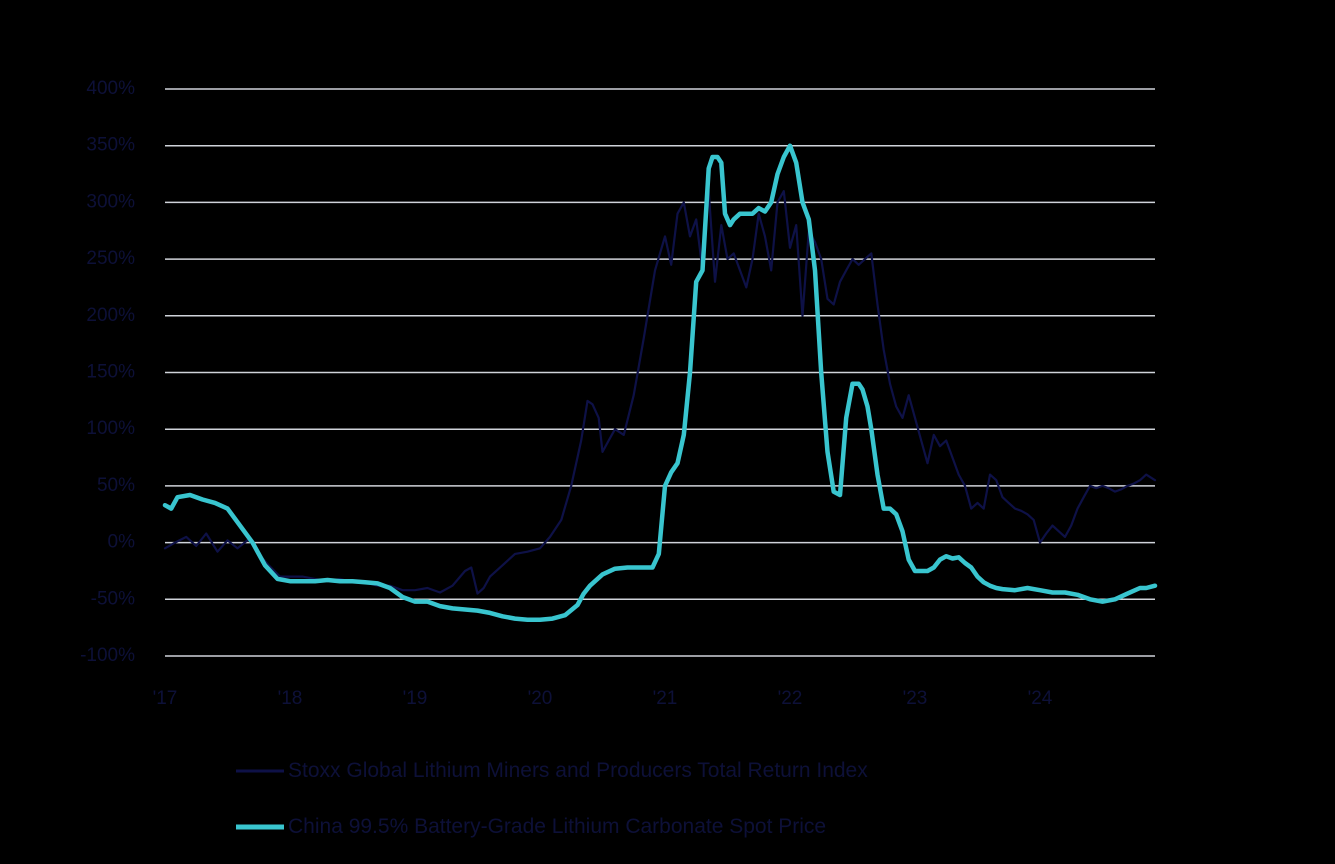 The image size is (1335, 864). Describe the element at coordinates (110, 315) in the screenshot. I see `y-tick-label: 200%` at that location.